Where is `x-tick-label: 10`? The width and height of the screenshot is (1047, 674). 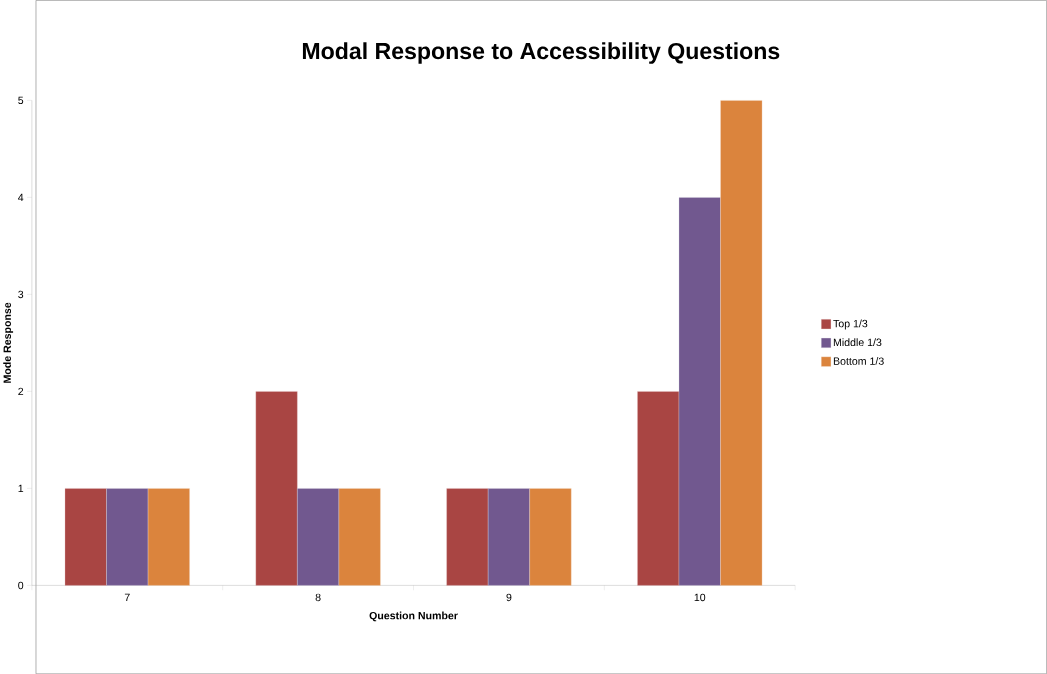 x-tick-label: 10 is located at coordinates (700, 597).